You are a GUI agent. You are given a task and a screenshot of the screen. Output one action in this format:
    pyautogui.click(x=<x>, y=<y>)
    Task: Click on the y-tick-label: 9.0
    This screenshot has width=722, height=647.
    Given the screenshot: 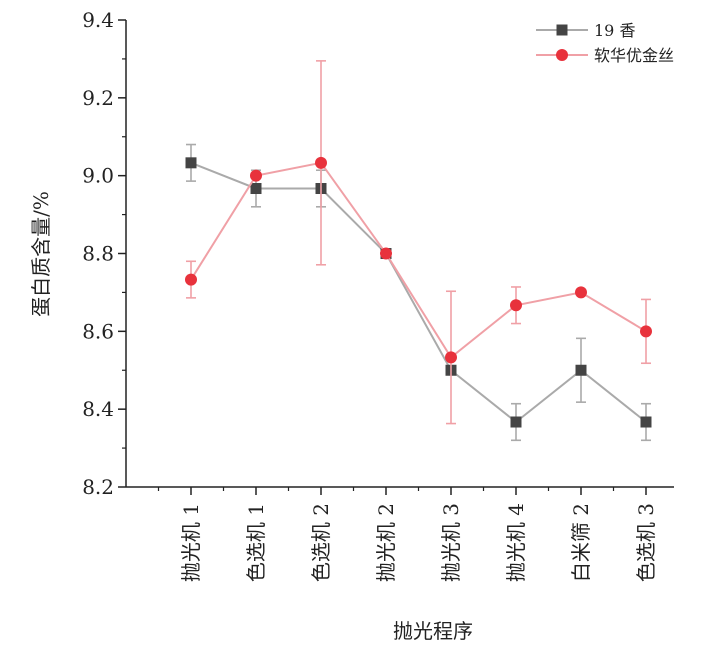 What is the action you would take?
    pyautogui.click(x=98, y=176)
    